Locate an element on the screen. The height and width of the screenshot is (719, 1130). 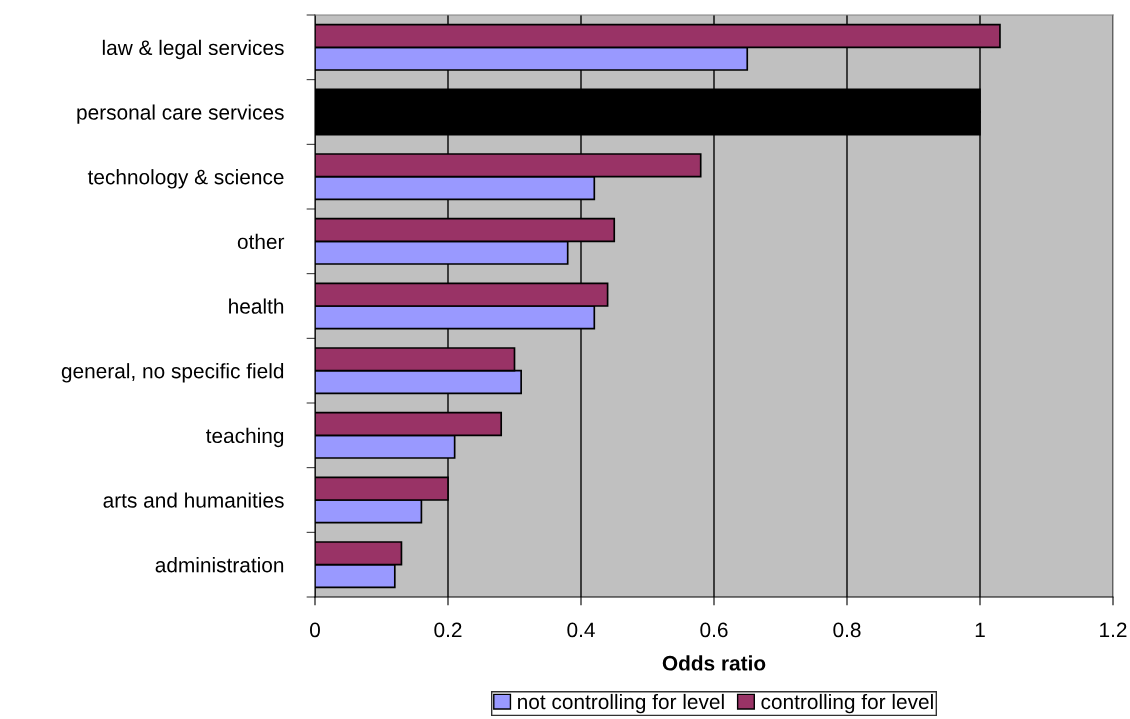
legend-label: controlling for level is located at coordinates (847, 703).